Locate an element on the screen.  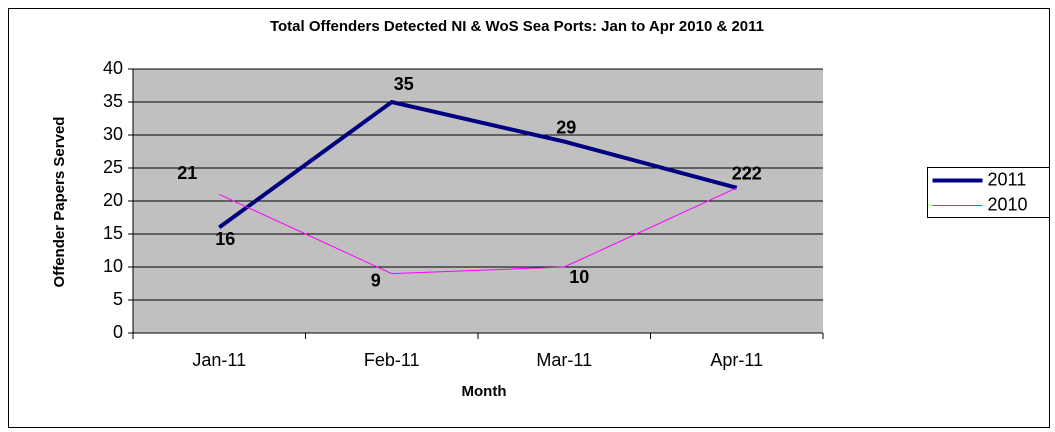
x-tick-label: Feb-11 is located at coordinates (392, 360).